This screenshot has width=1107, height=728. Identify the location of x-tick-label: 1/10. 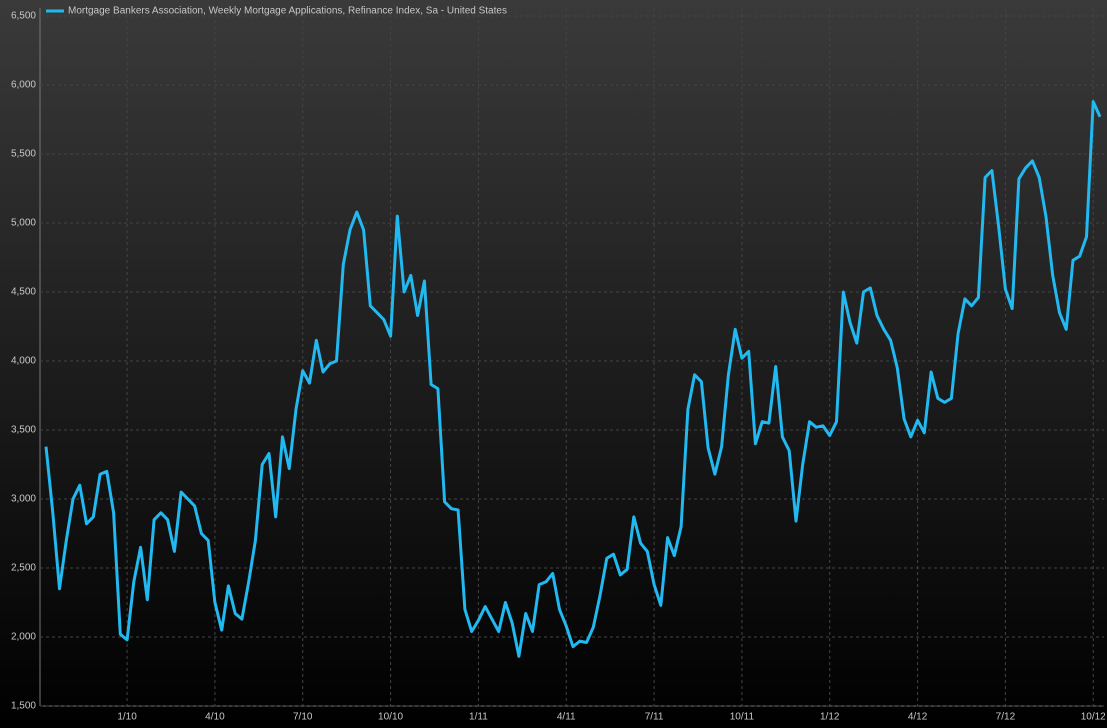
(127, 717).